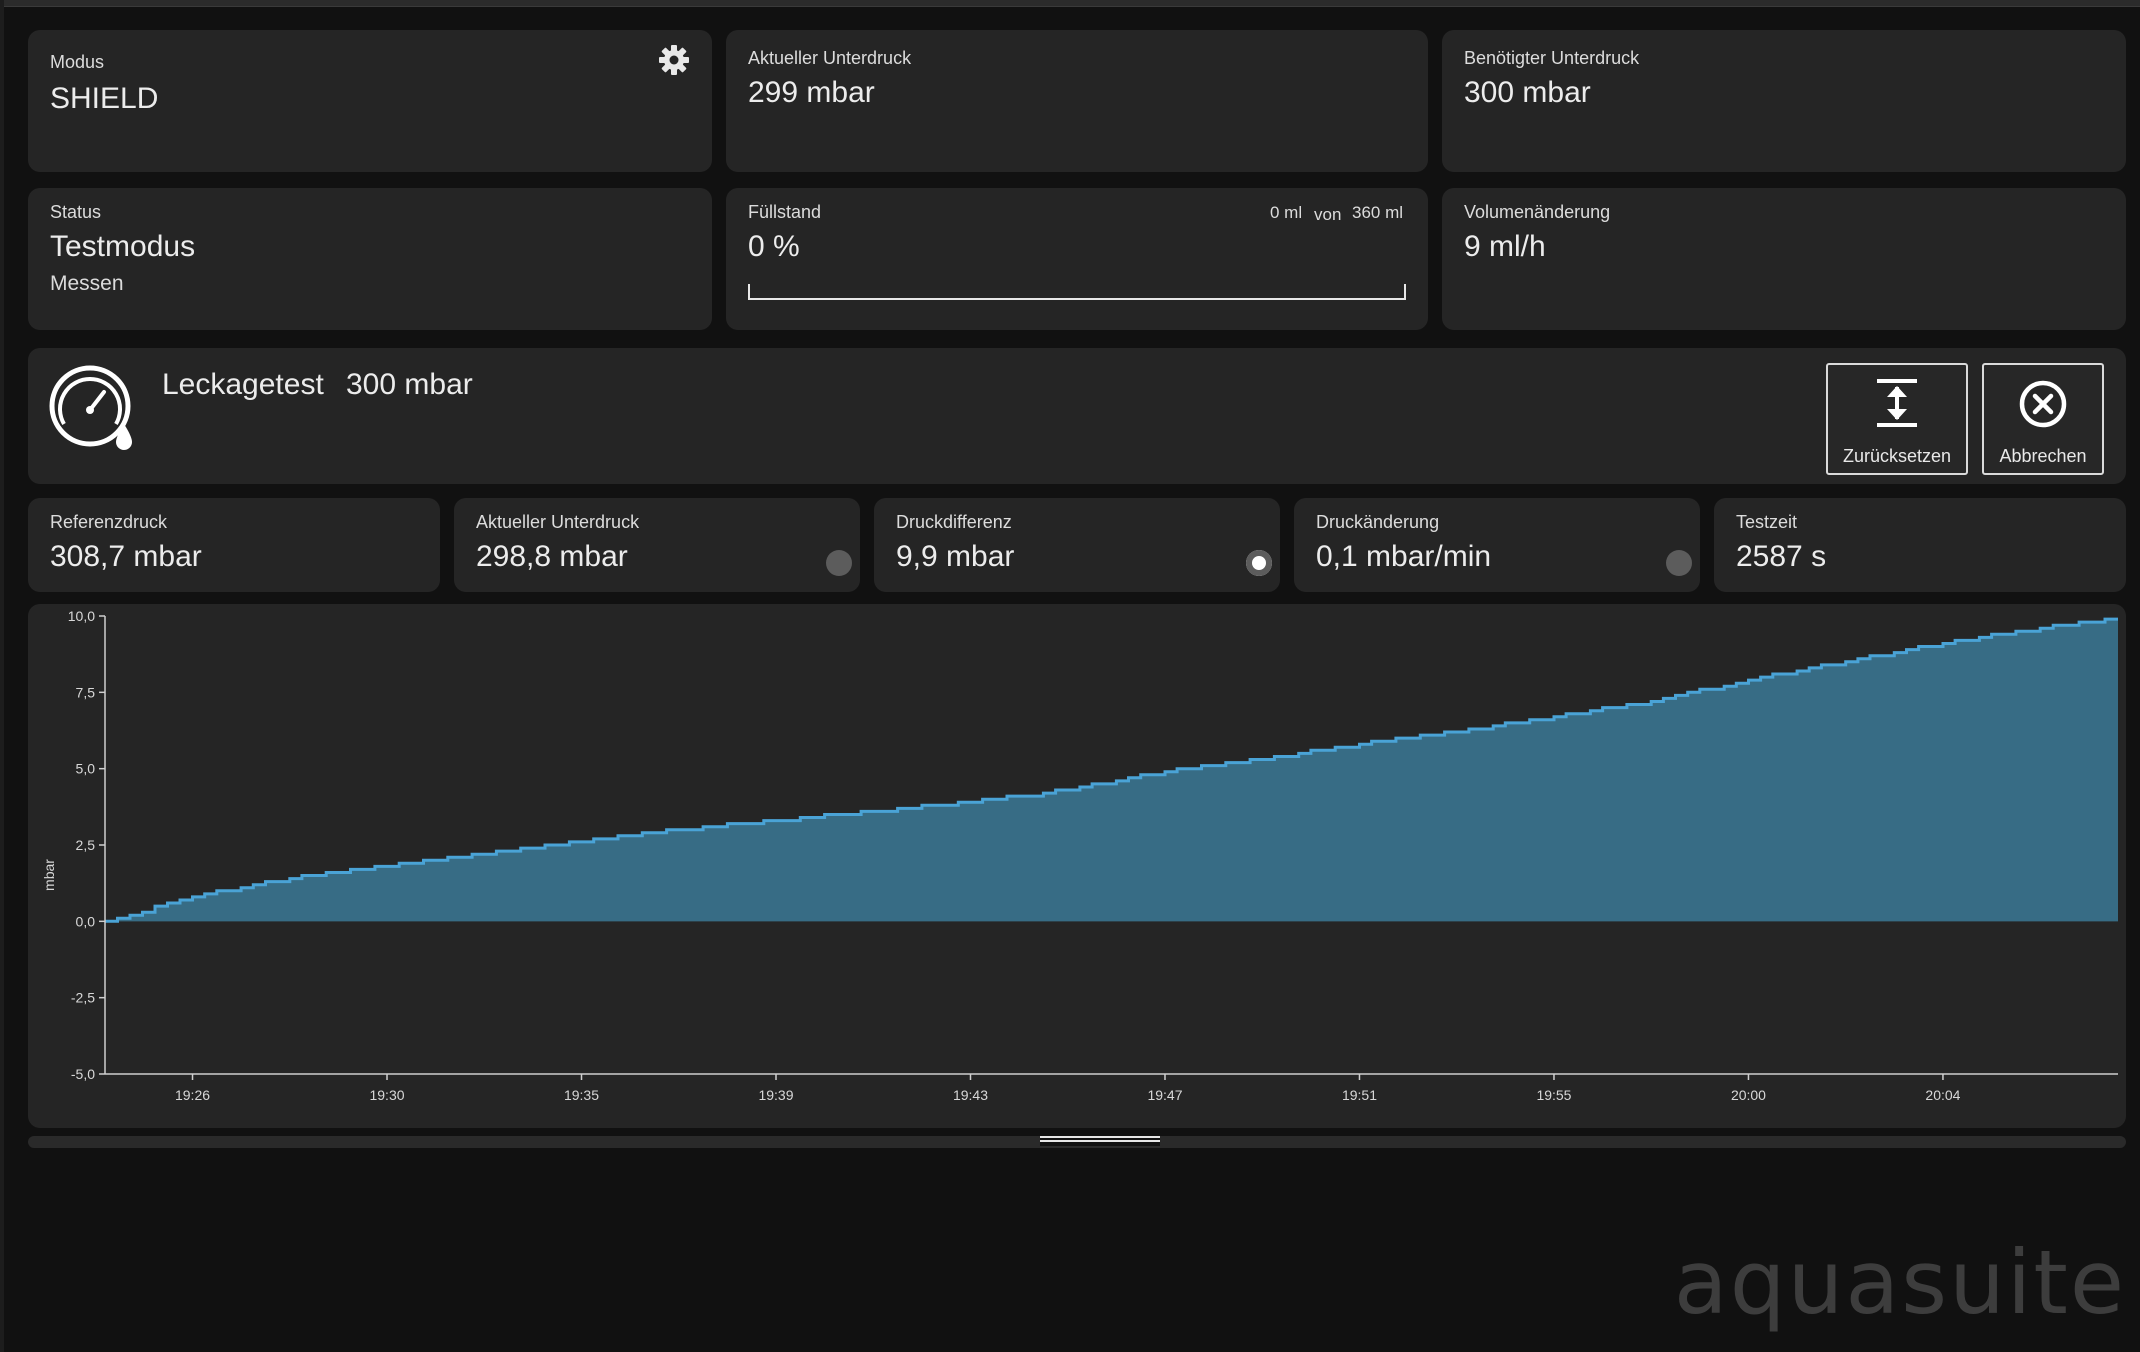 The width and height of the screenshot is (2140, 1352). Describe the element at coordinates (811, 92) in the screenshot. I see `current-vacuum-value: 299 mbar` at that location.